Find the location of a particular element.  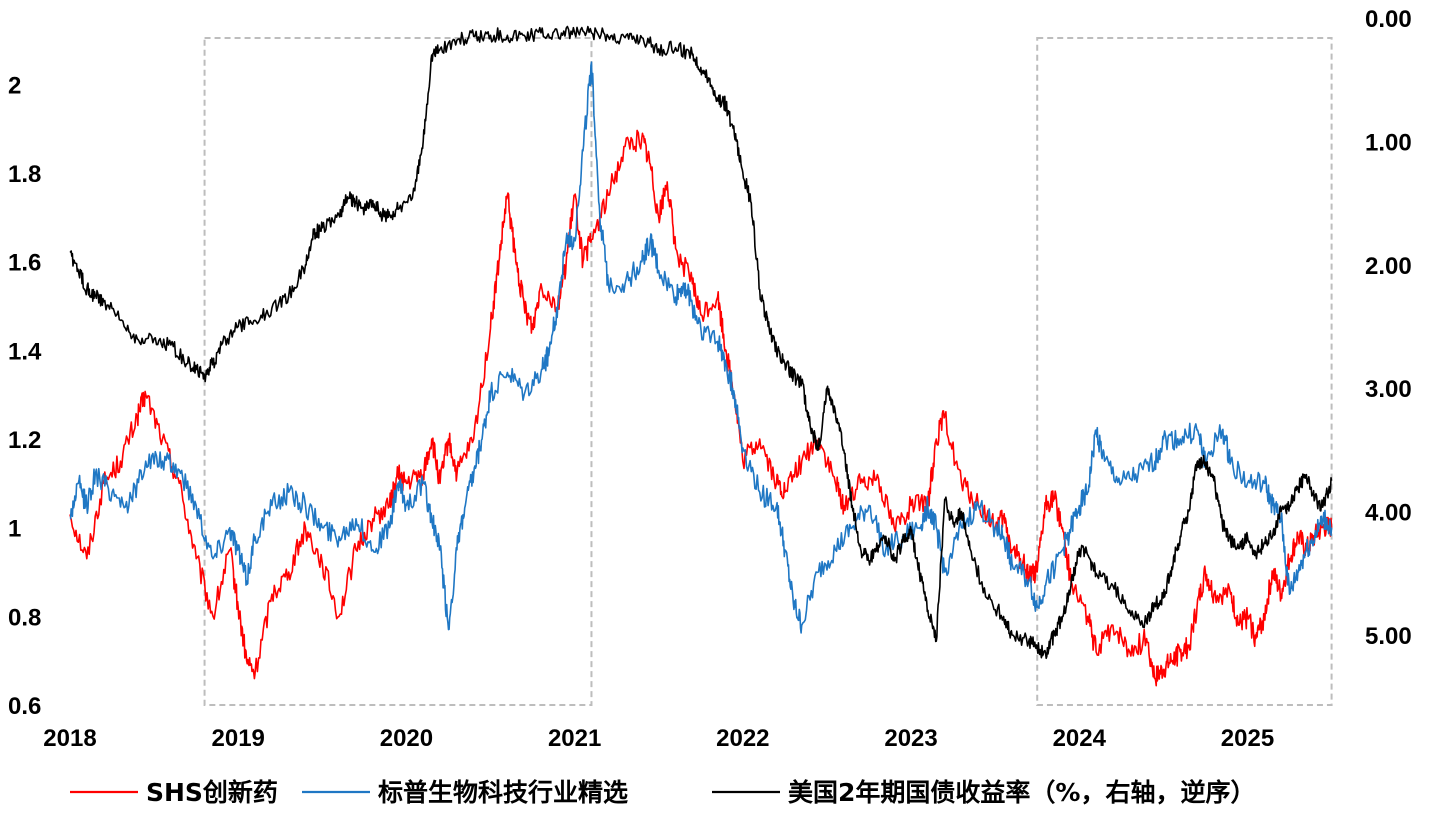

x-tick-label: 2022 is located at coordinates (742, 738).